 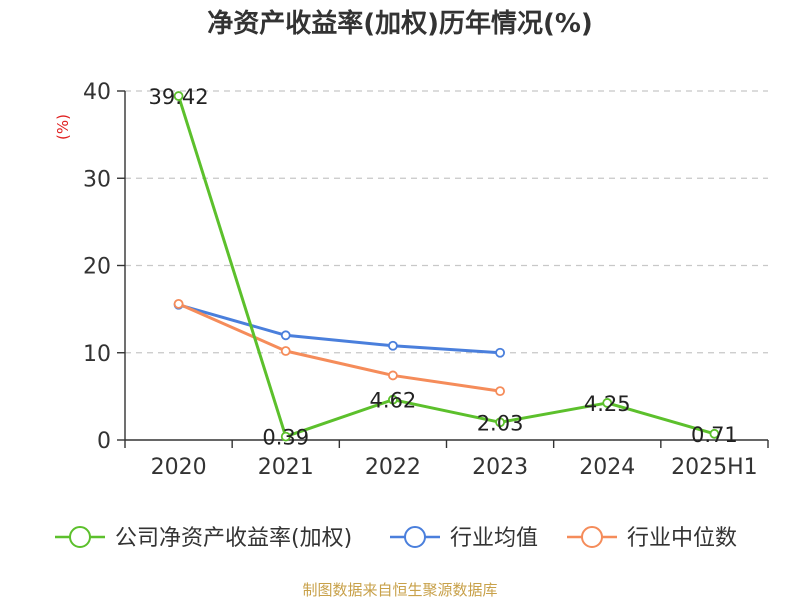 I want to click on data-label-2022: 4.62, so click(x=393, y=401).